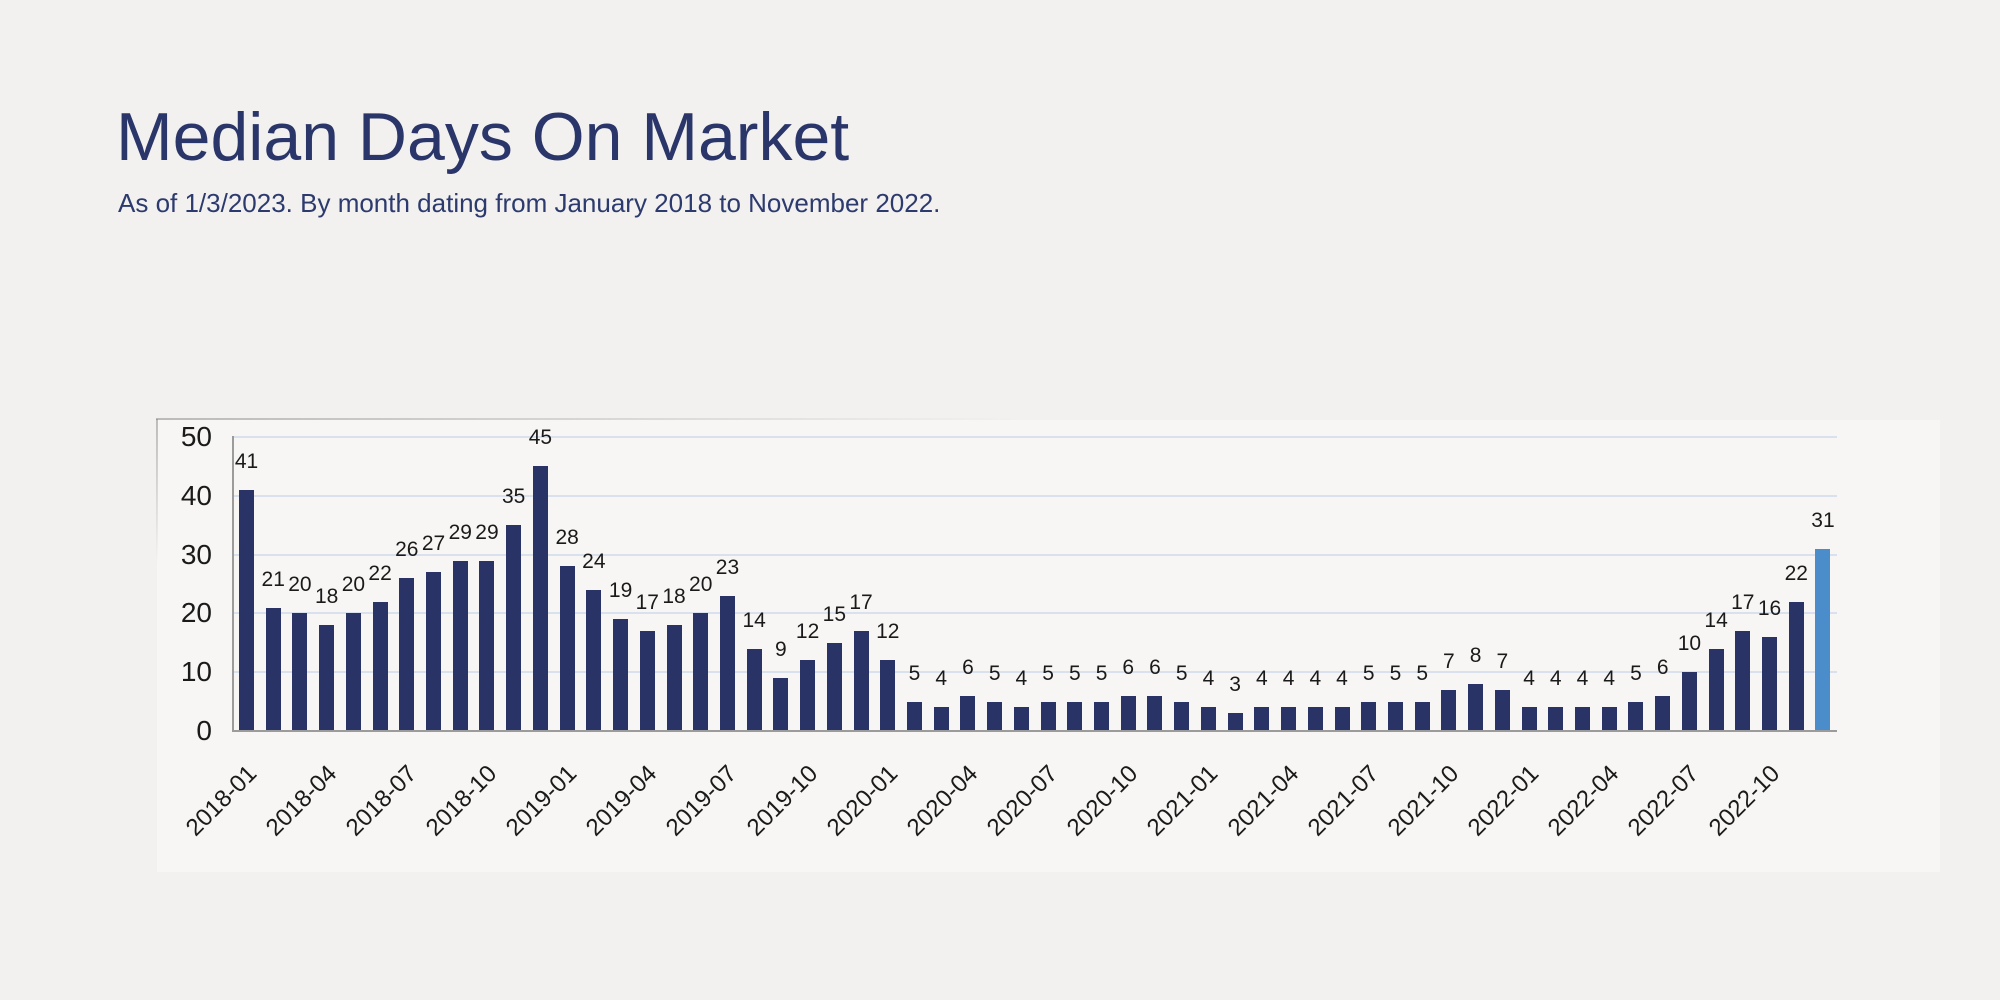 Image resolution: width=2000 pixels, height=1000 pixels. Describe the element at coordinates (196, 613) in the screenshot. I see `y-tick-label: 20` at that location.